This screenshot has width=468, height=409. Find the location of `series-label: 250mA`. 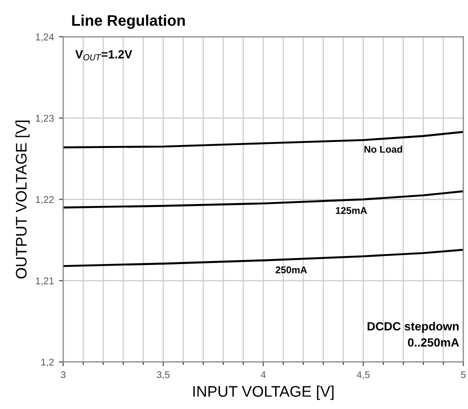

series-label: 250mA is located at coordinates (291, 270).